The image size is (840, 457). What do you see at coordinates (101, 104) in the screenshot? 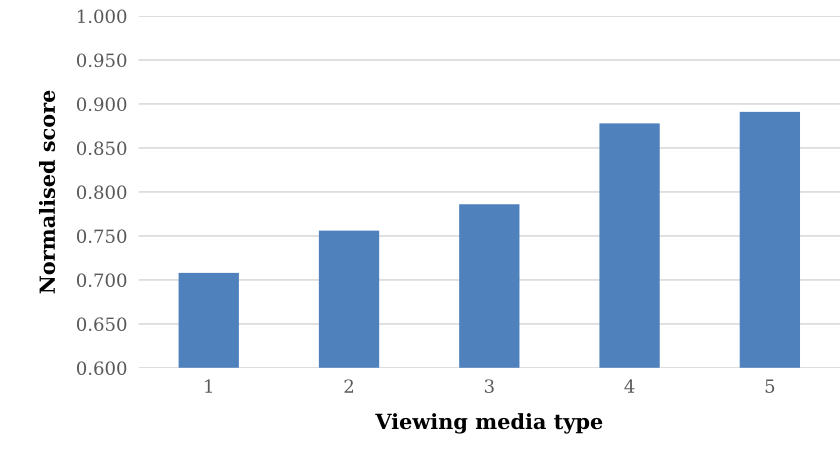
I see `y-tick-label: 0.900` at bounding box center [101, 104].